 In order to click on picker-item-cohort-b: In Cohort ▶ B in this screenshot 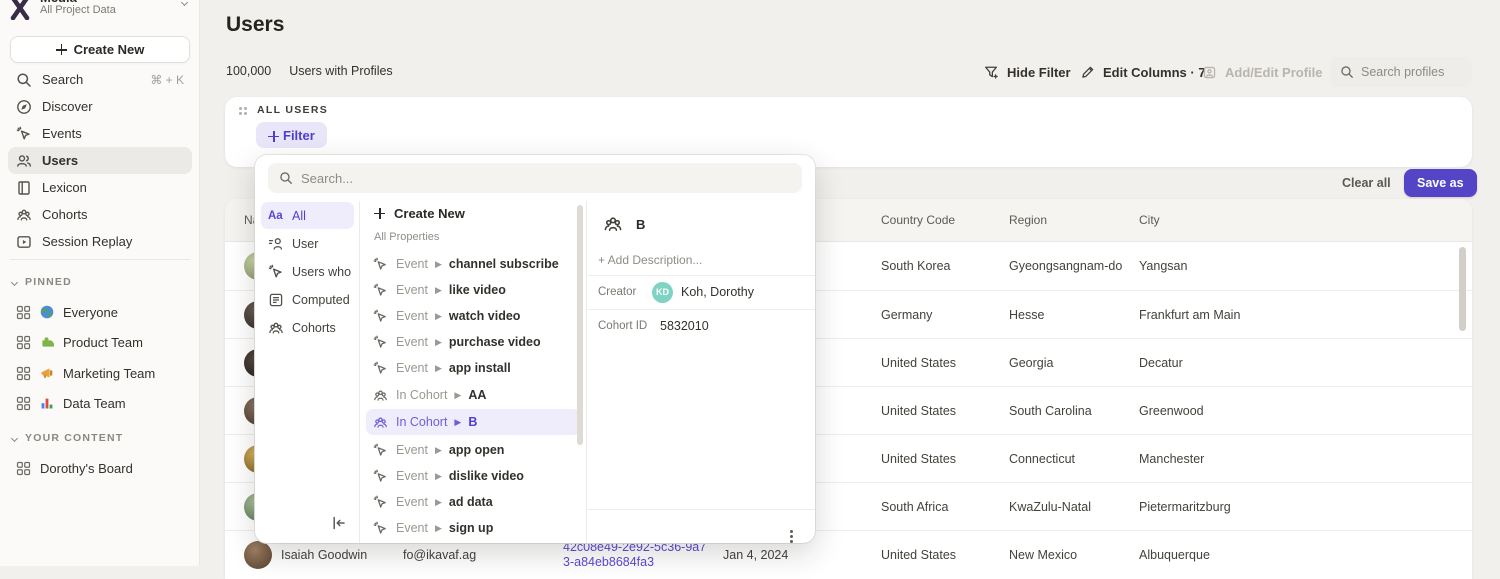, I will do `click(473, 422)`.